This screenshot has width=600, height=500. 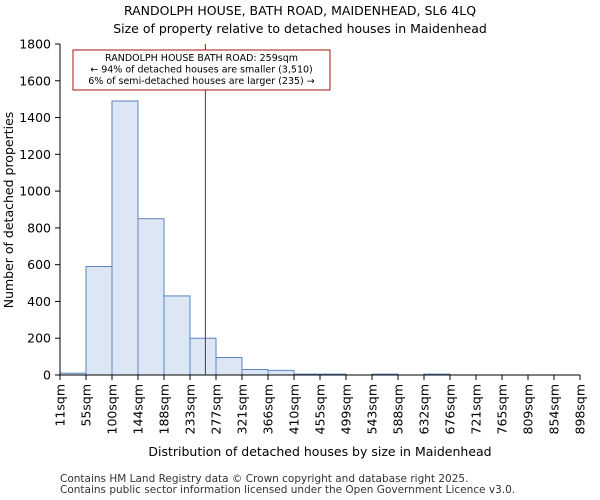 I want to click on x-tick-label: 721sqm, so click(x=476, y=409).